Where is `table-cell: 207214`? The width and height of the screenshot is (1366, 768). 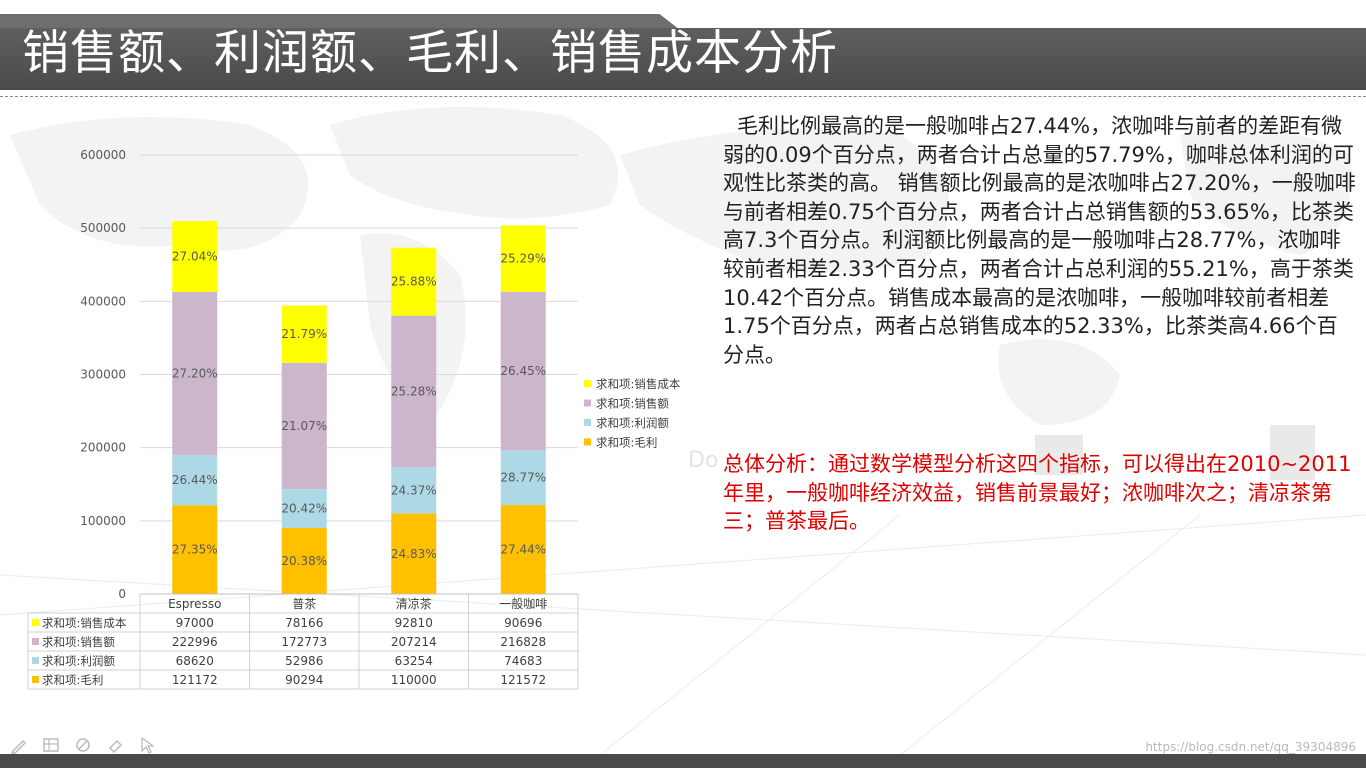 table-cell: 207214 is located at coordinates (414, 642).